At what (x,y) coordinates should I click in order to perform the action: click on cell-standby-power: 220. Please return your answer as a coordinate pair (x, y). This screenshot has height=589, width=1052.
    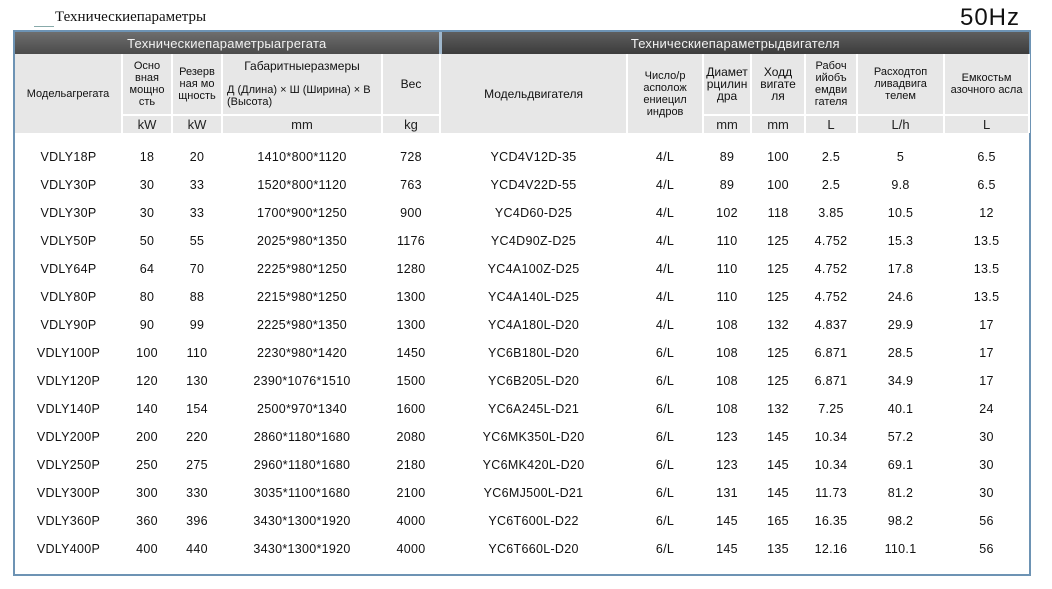
    Looking at the image, I should click on (197, 437).